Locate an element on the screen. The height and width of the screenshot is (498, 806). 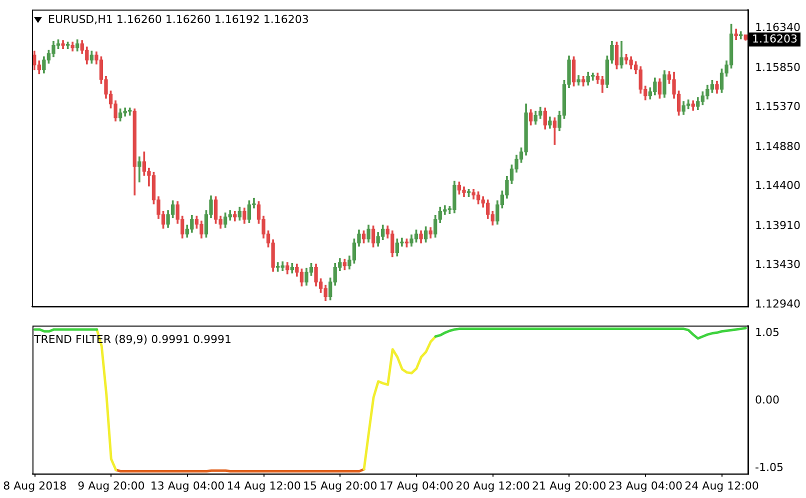
chart-title: EURUSD,H1 1.16260 1.16260 1.16192 1.16203 is located at coordinates (178, 19).